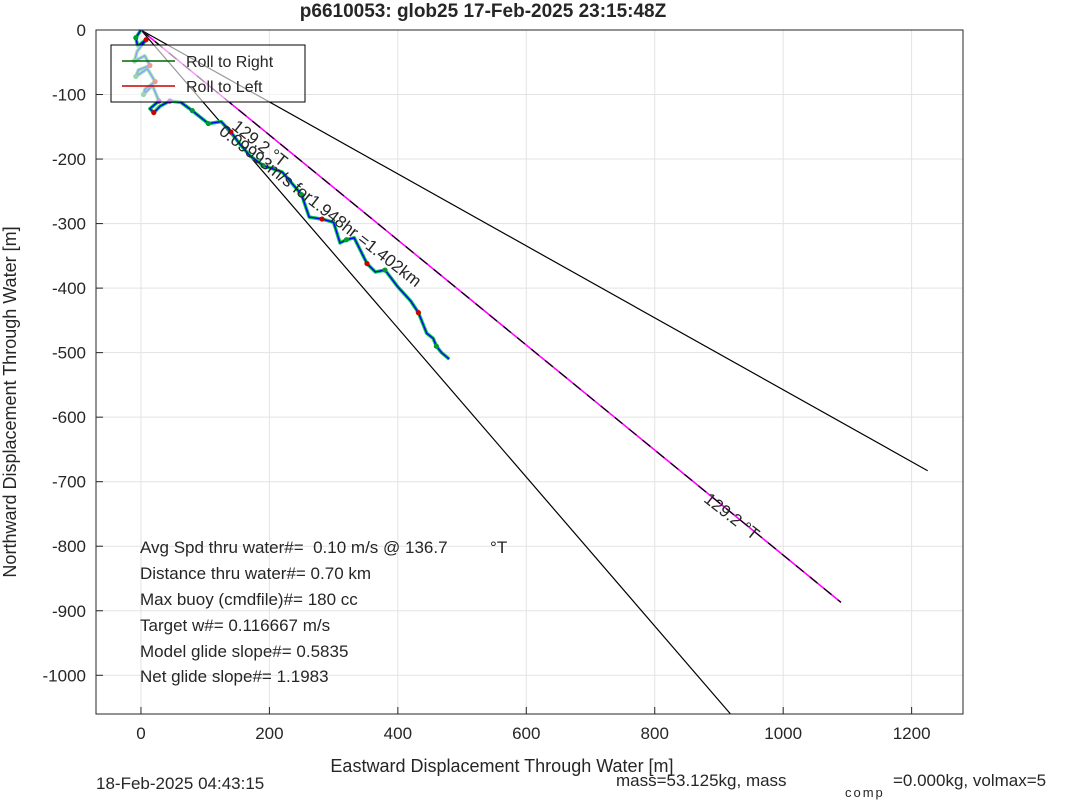  What do you see at coordinates (269, 733) in the screenshot?
I see `x-tick-label: 200` at bounding box center [269, 733].